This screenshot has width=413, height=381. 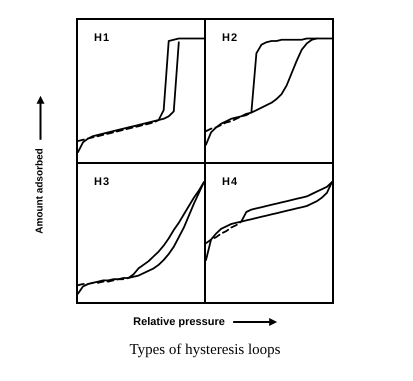 I want to click on chart-title: H3, so click(x=102, y=182).